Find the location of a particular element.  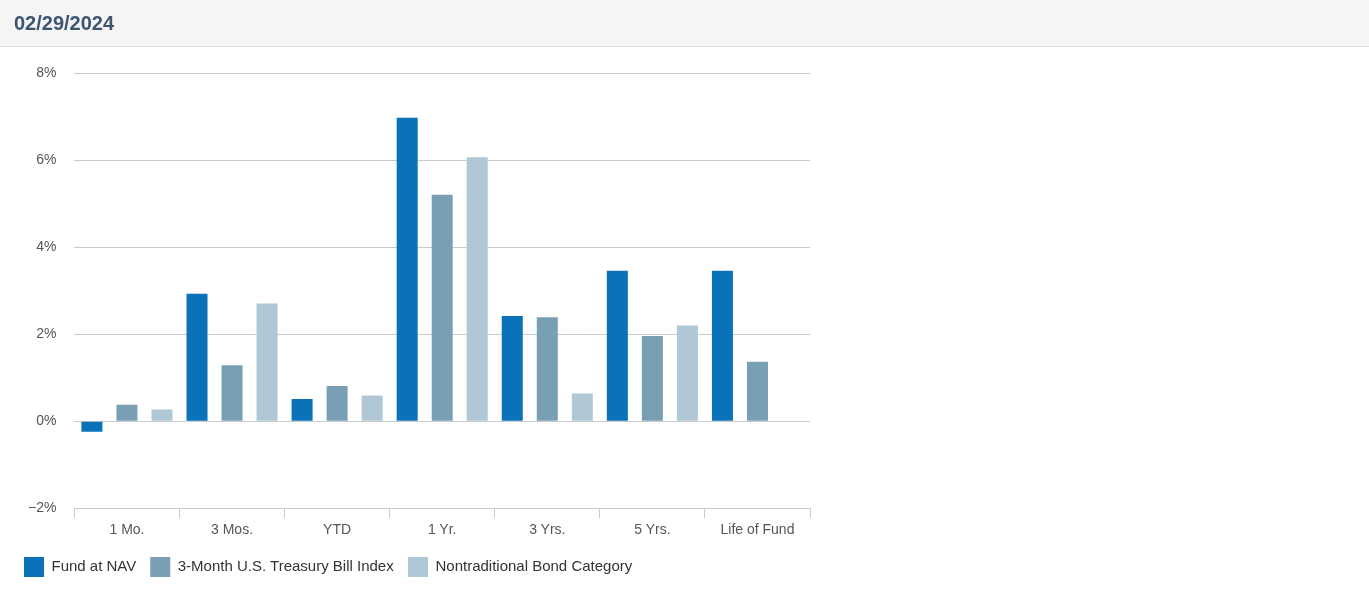

y-tick-label: 6% is located at coordinates (46, 159).